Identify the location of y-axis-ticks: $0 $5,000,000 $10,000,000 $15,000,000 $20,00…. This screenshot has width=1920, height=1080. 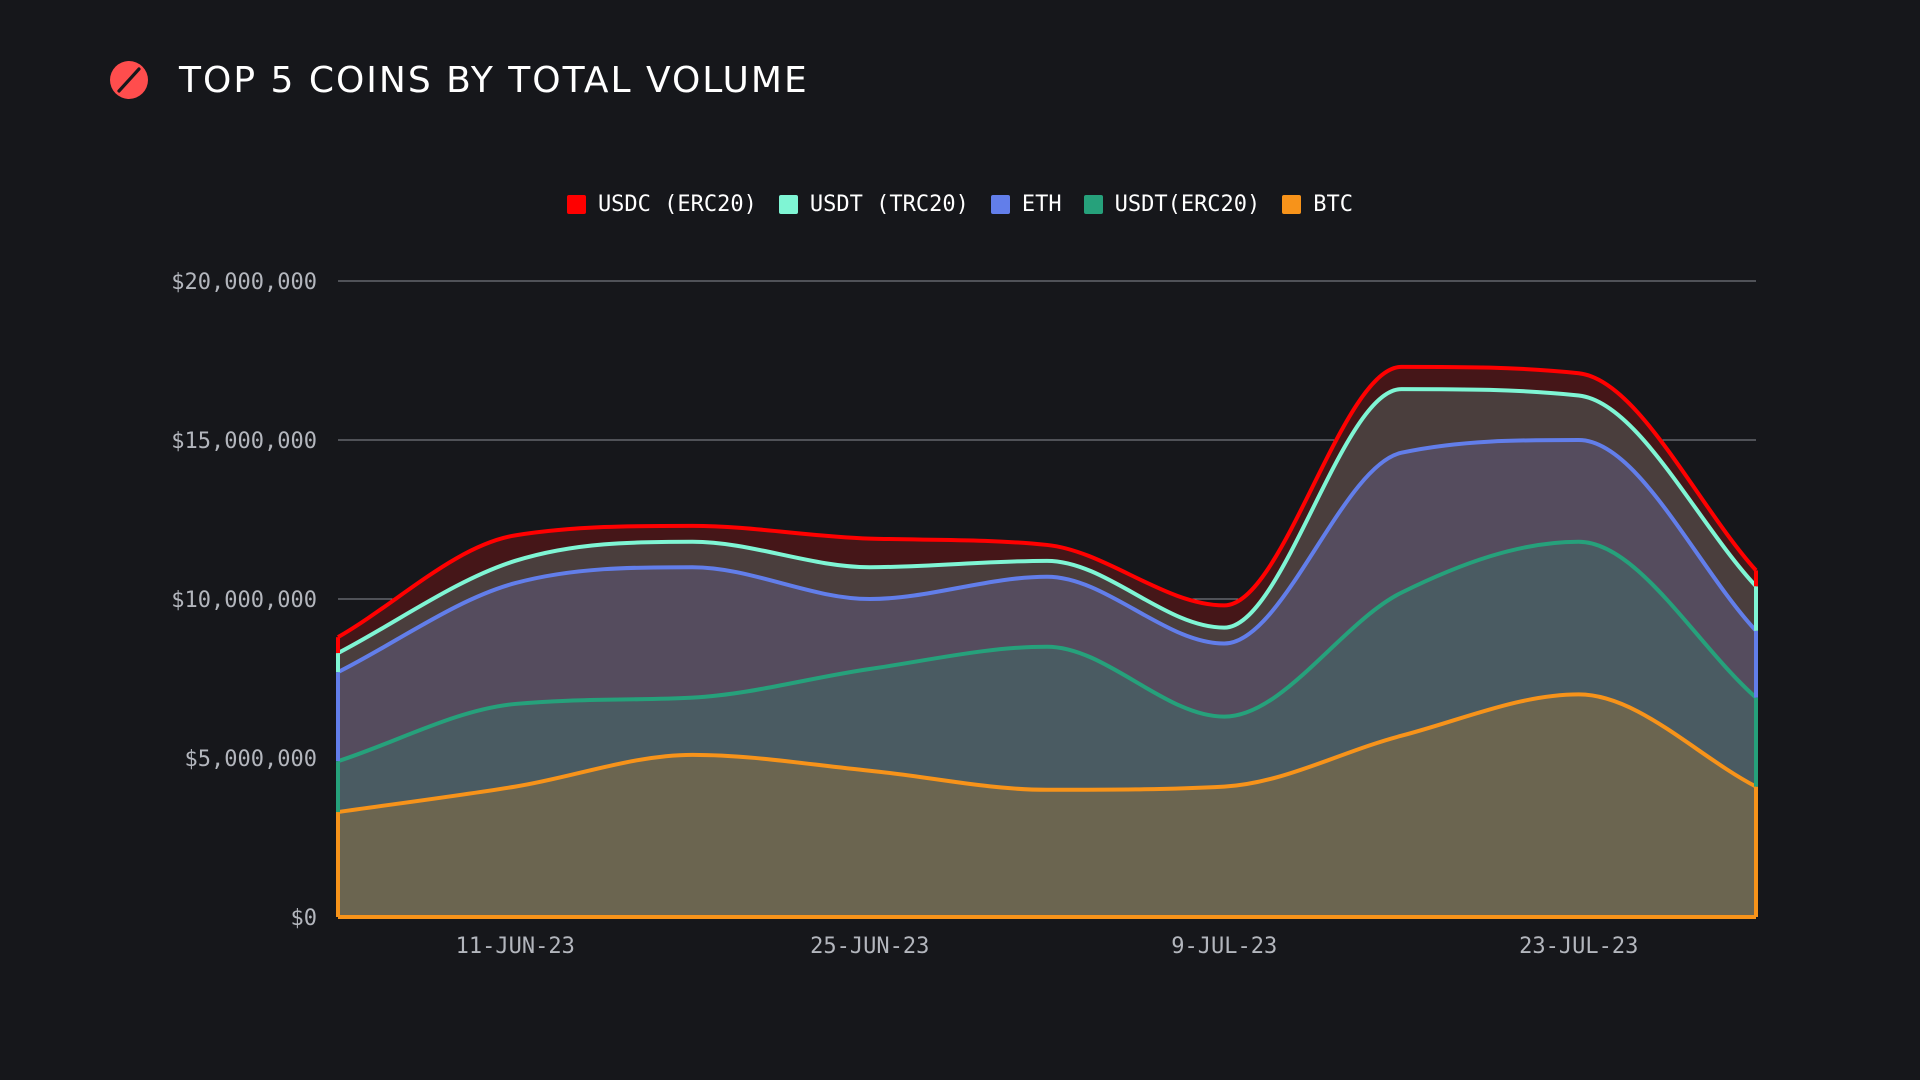
(244, 600).